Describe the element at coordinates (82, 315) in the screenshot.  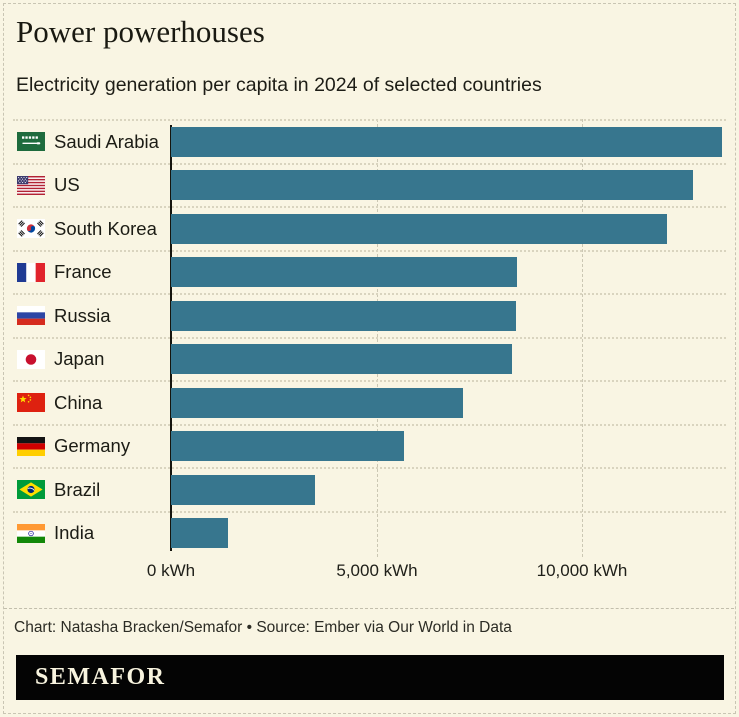
I see `country-label: Russia` at that location.